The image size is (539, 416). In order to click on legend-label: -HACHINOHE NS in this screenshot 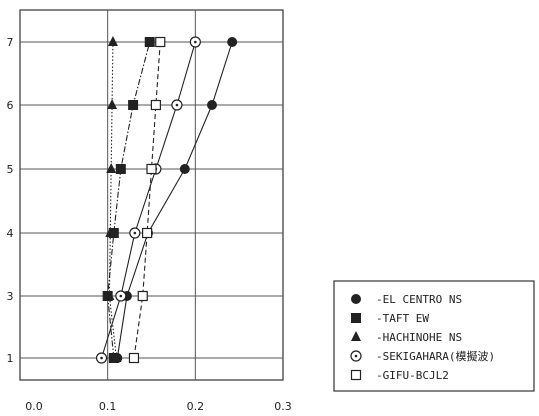, I will do `click(419, 337)`.